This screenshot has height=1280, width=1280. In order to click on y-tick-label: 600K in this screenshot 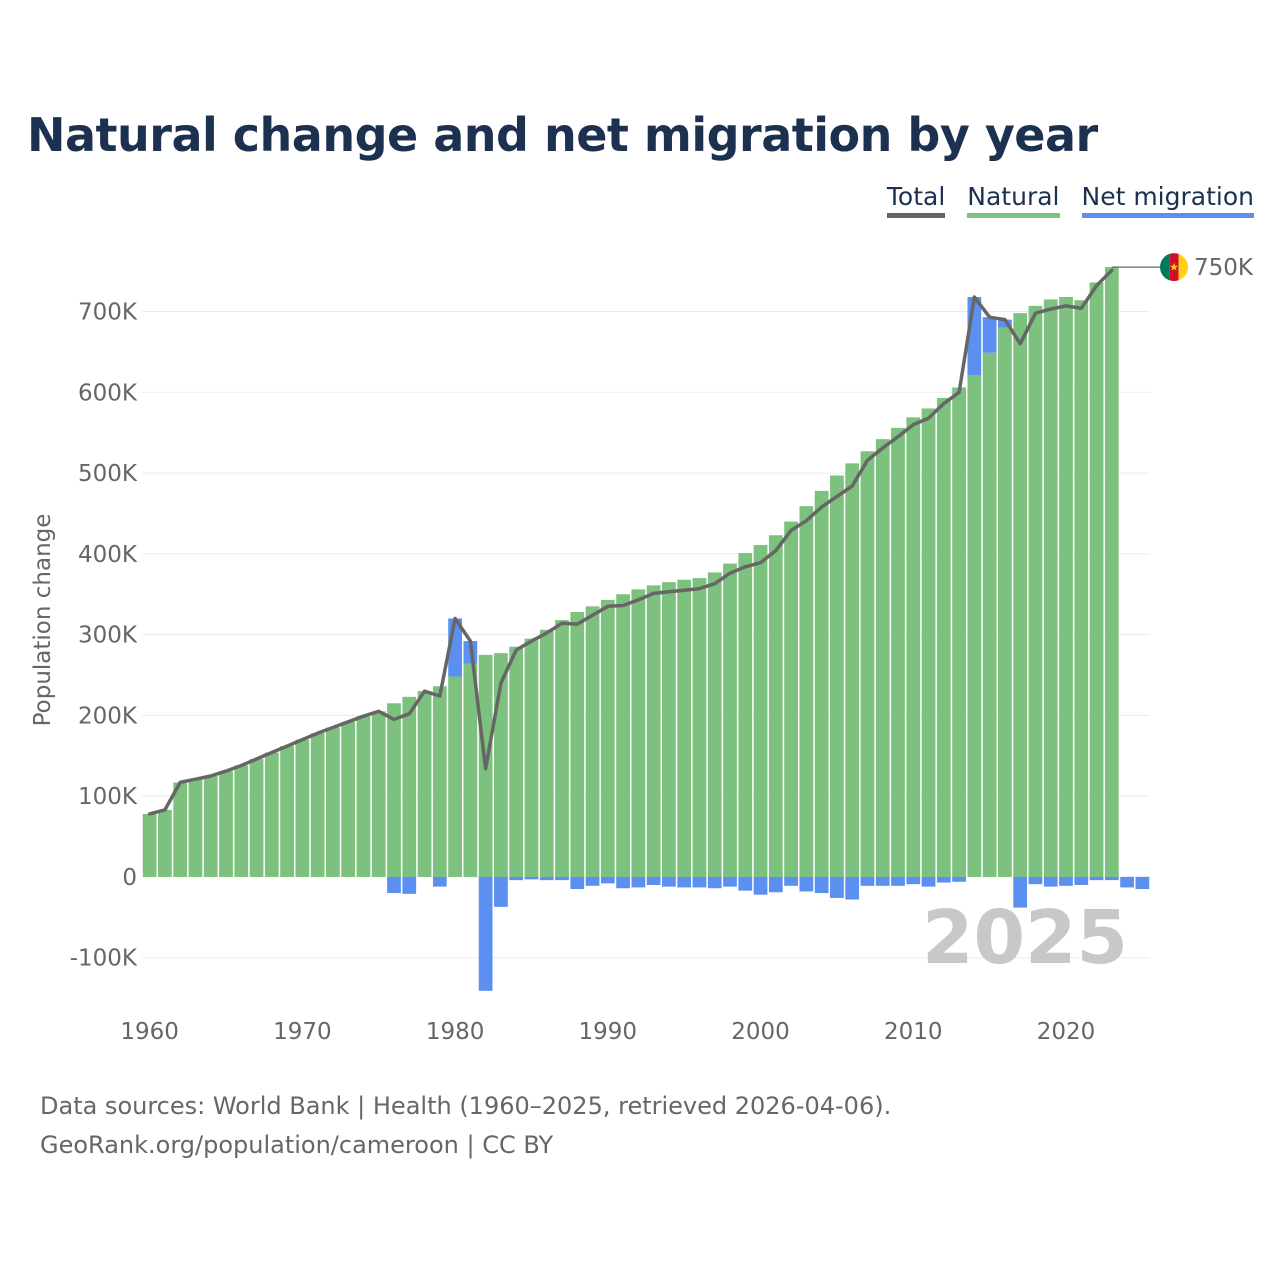, I will do `click(108, 393)`.